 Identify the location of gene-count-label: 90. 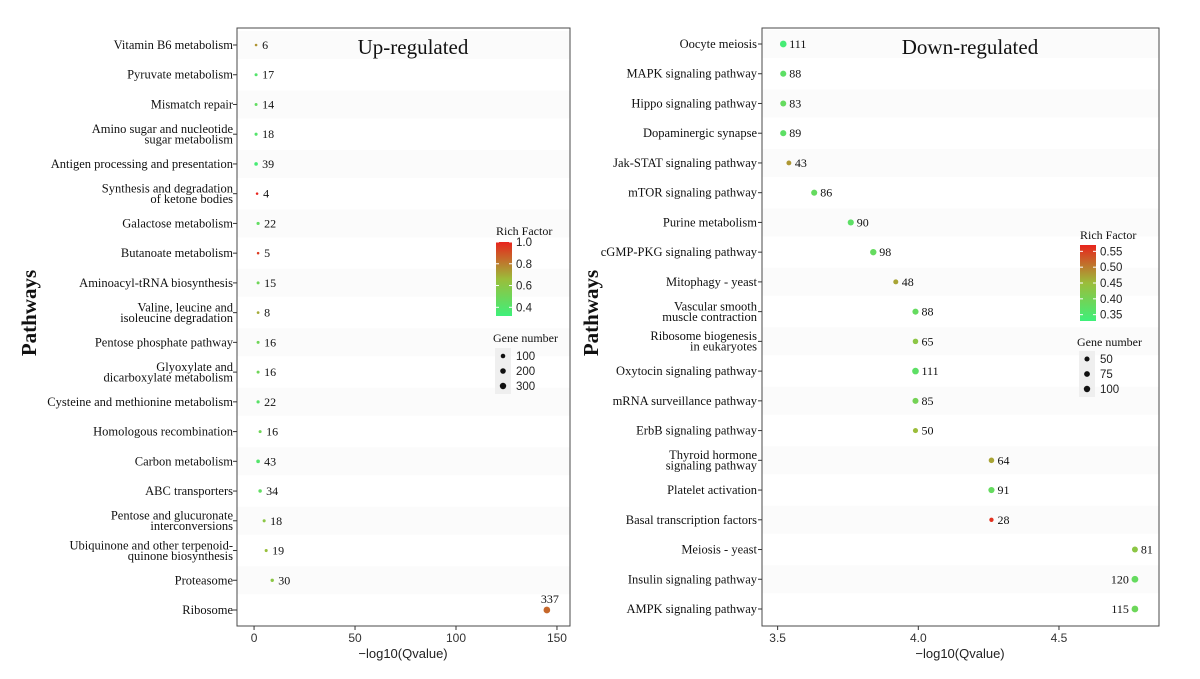
(863, 222).